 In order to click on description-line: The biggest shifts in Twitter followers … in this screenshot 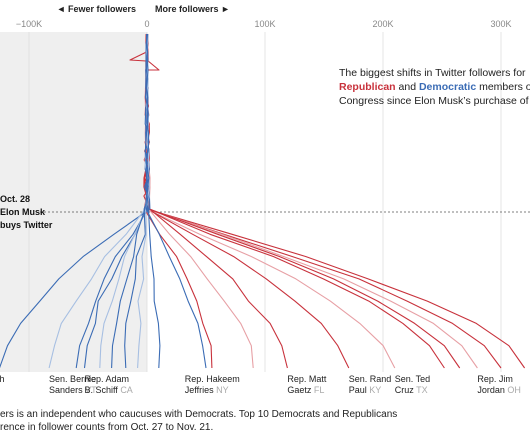, I will do `click(432, 73)`.